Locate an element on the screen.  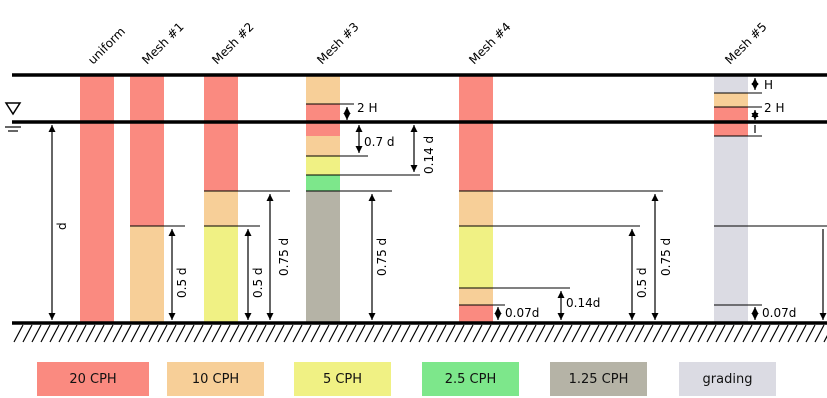
seabed-hatching is located at coordinates (420, 333).